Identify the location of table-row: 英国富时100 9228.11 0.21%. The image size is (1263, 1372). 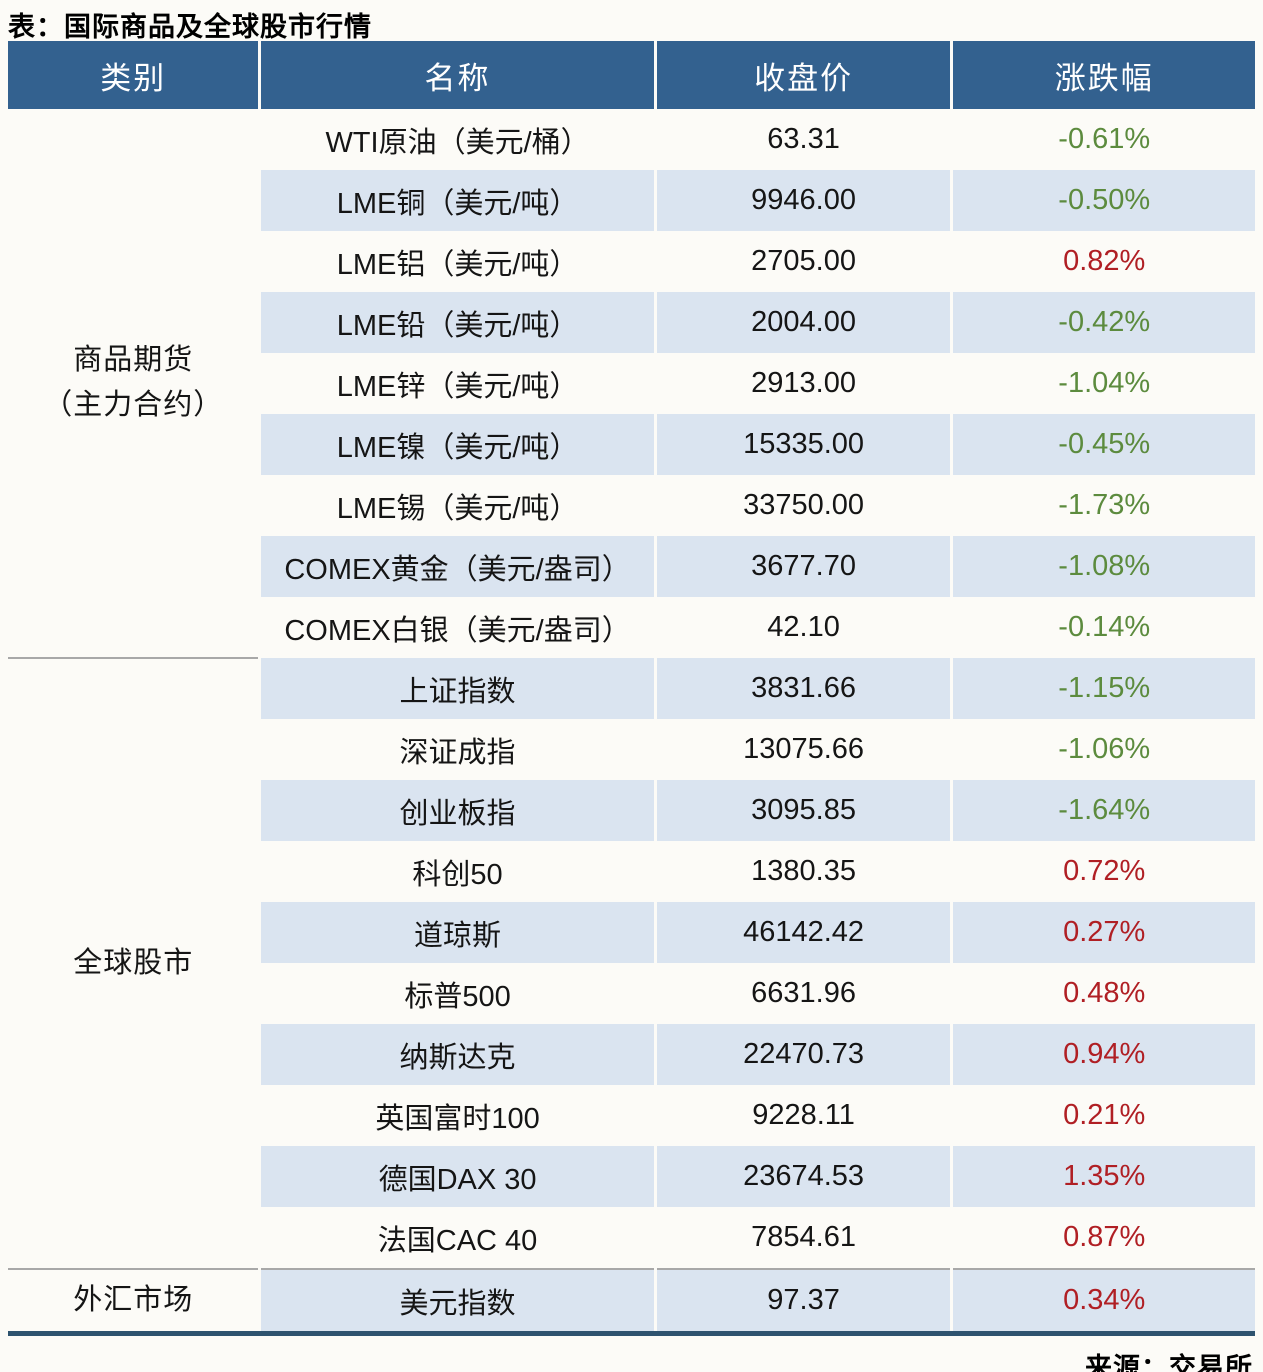
(631, 1115).